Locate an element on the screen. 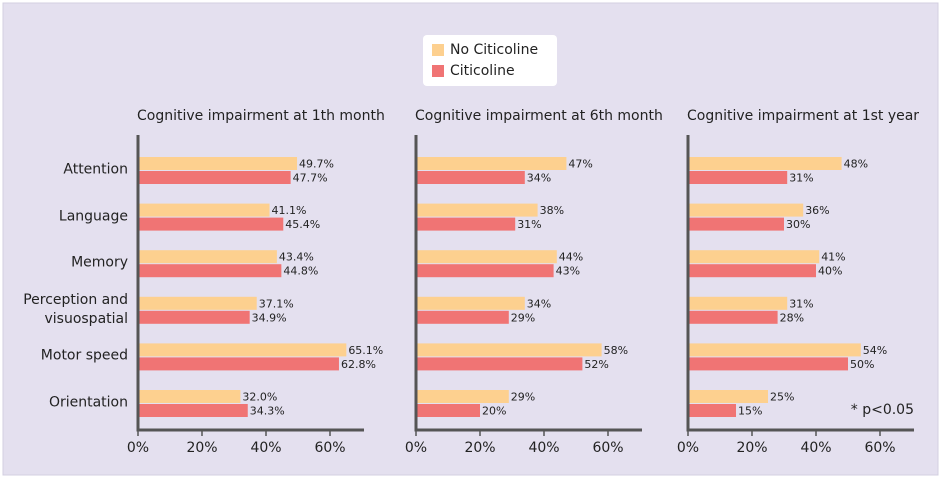 The height and width of the screenshot is (478, 941). value-label: 32.0% is located at coordinates (259, 397).